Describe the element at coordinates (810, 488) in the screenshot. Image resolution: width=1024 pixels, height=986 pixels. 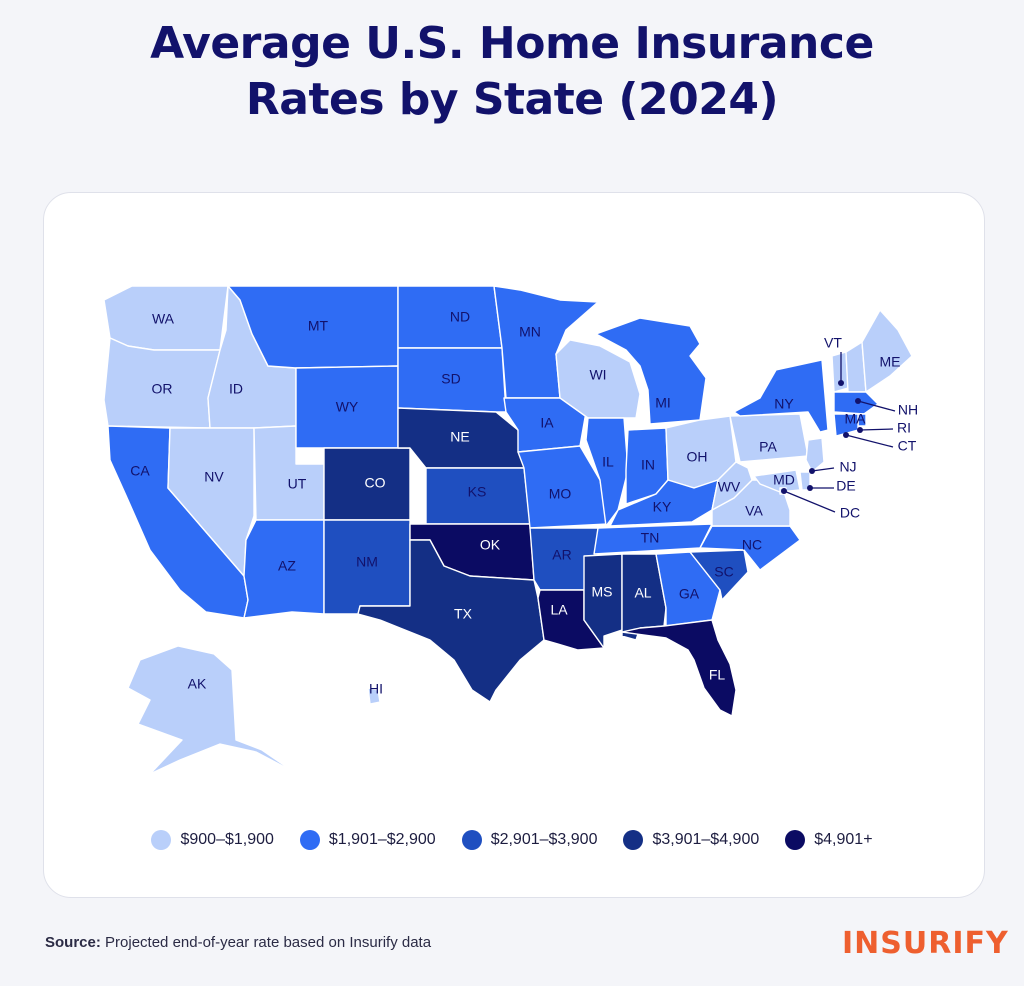
I see `callout-dot-de` at that location.